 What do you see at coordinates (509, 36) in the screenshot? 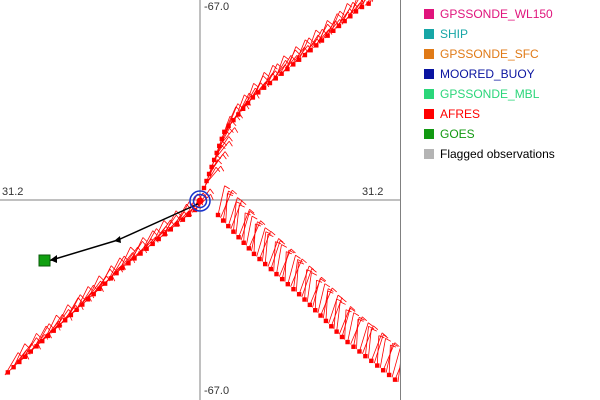
I see `legend-item-ship: SHIP` at bounding box center [509, 36].